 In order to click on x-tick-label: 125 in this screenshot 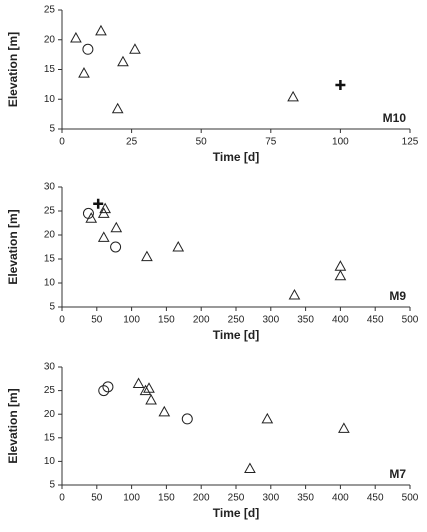, I will do `click(410, 142)`.